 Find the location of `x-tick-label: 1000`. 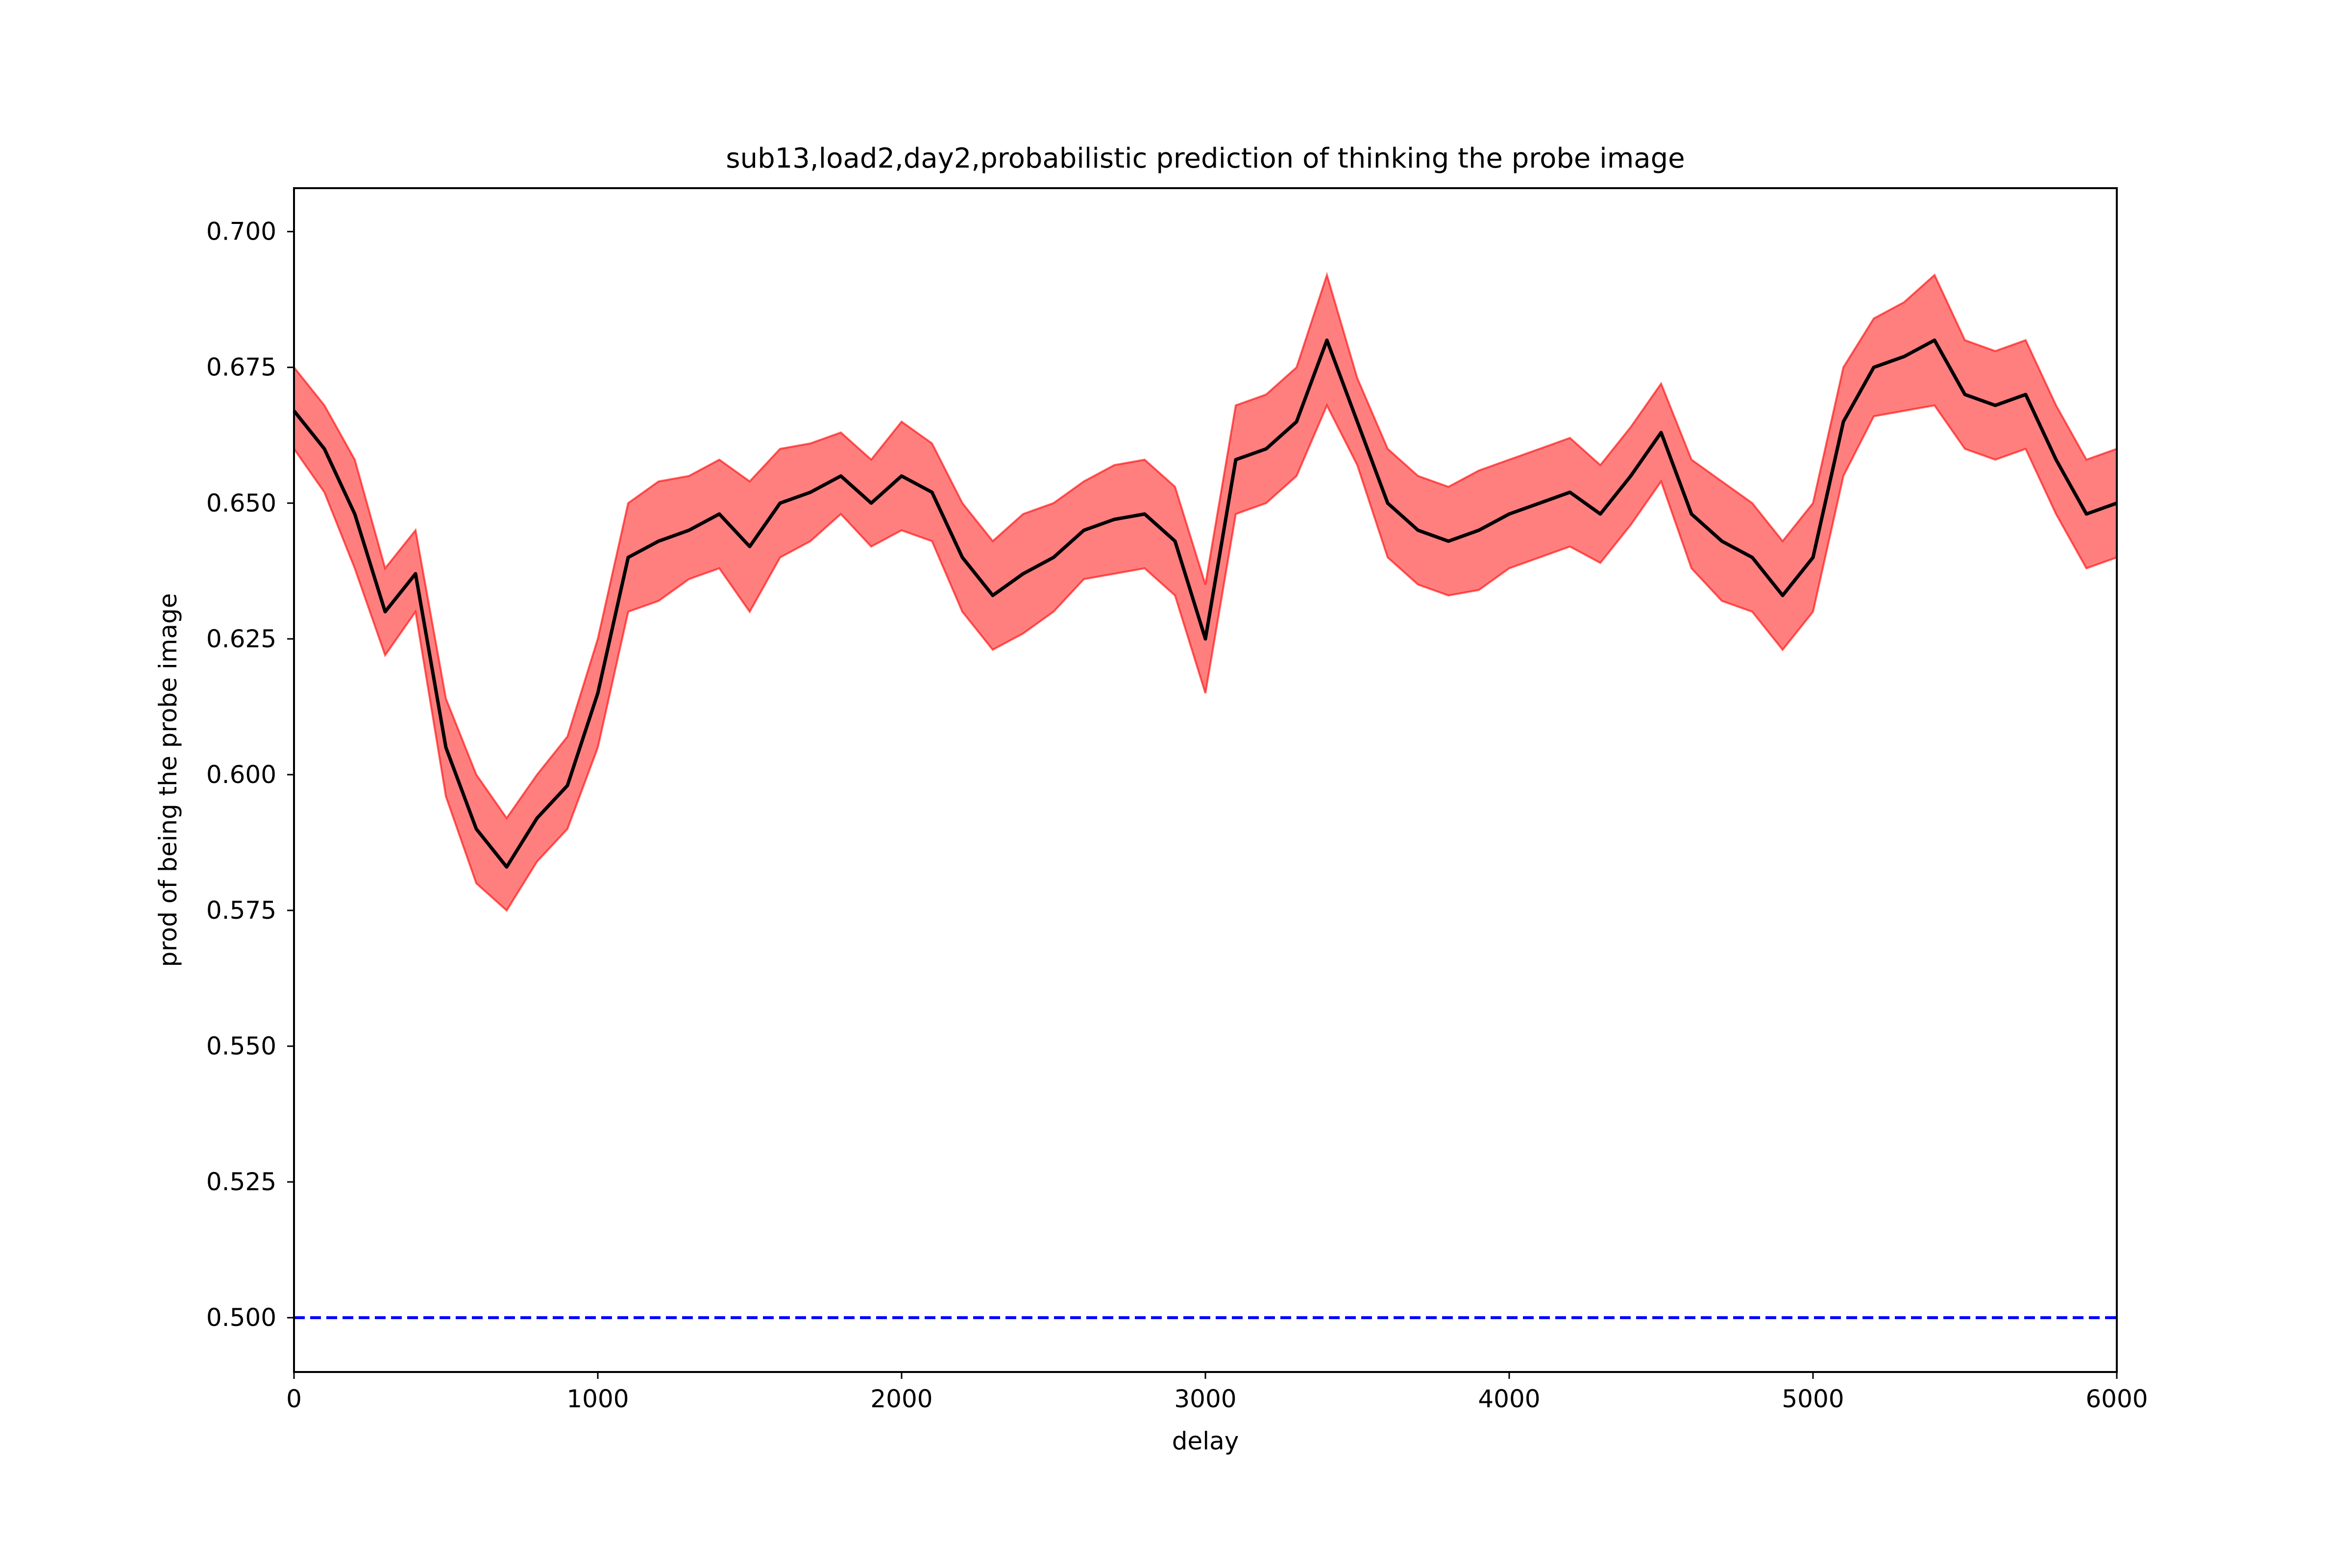

x-tick-label: 1000 is located at coordinates (598, 1399).